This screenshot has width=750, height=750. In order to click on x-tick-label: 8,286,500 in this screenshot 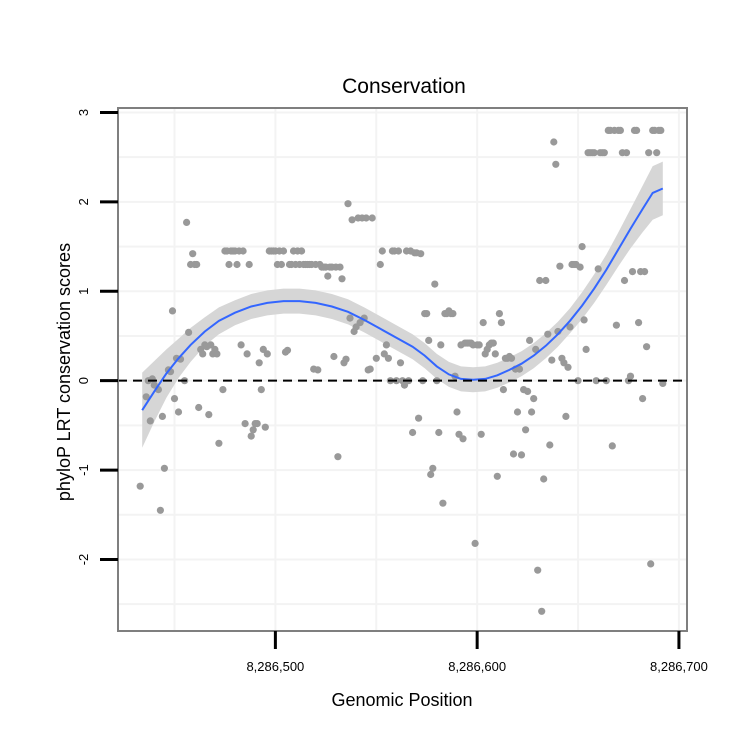, I will do `click(275, 666)`.